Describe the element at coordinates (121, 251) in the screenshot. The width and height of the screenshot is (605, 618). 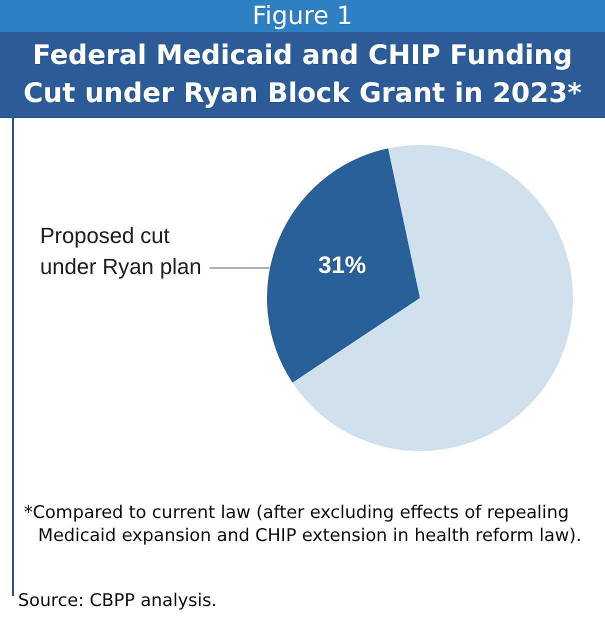
I see `slice-label: Proposed cut under Ryan plan` at that location.